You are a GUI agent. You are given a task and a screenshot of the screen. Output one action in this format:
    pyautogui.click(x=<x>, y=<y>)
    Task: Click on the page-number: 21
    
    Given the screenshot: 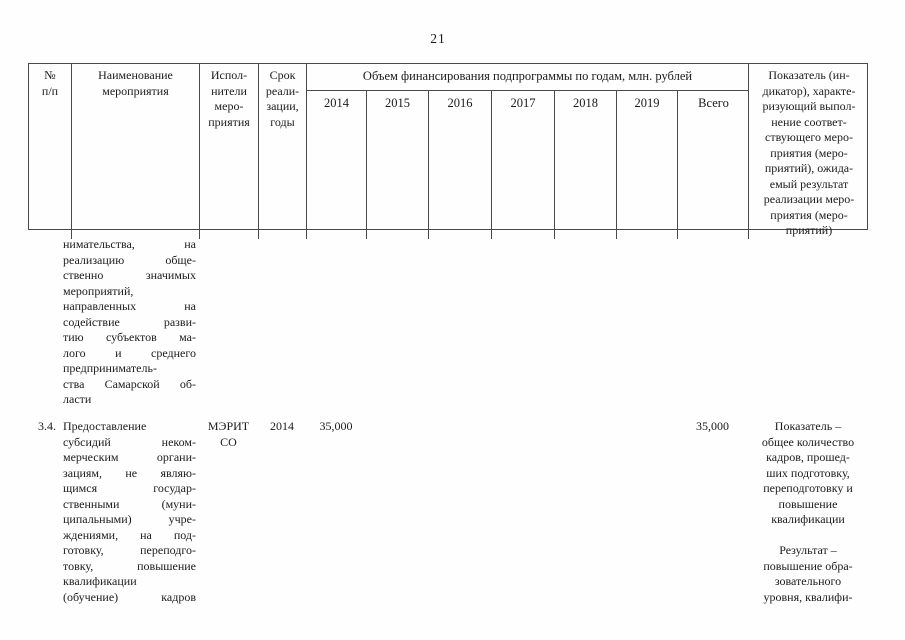 What is the action you would take?
    pyautogui.click(x=438, y=38)
    